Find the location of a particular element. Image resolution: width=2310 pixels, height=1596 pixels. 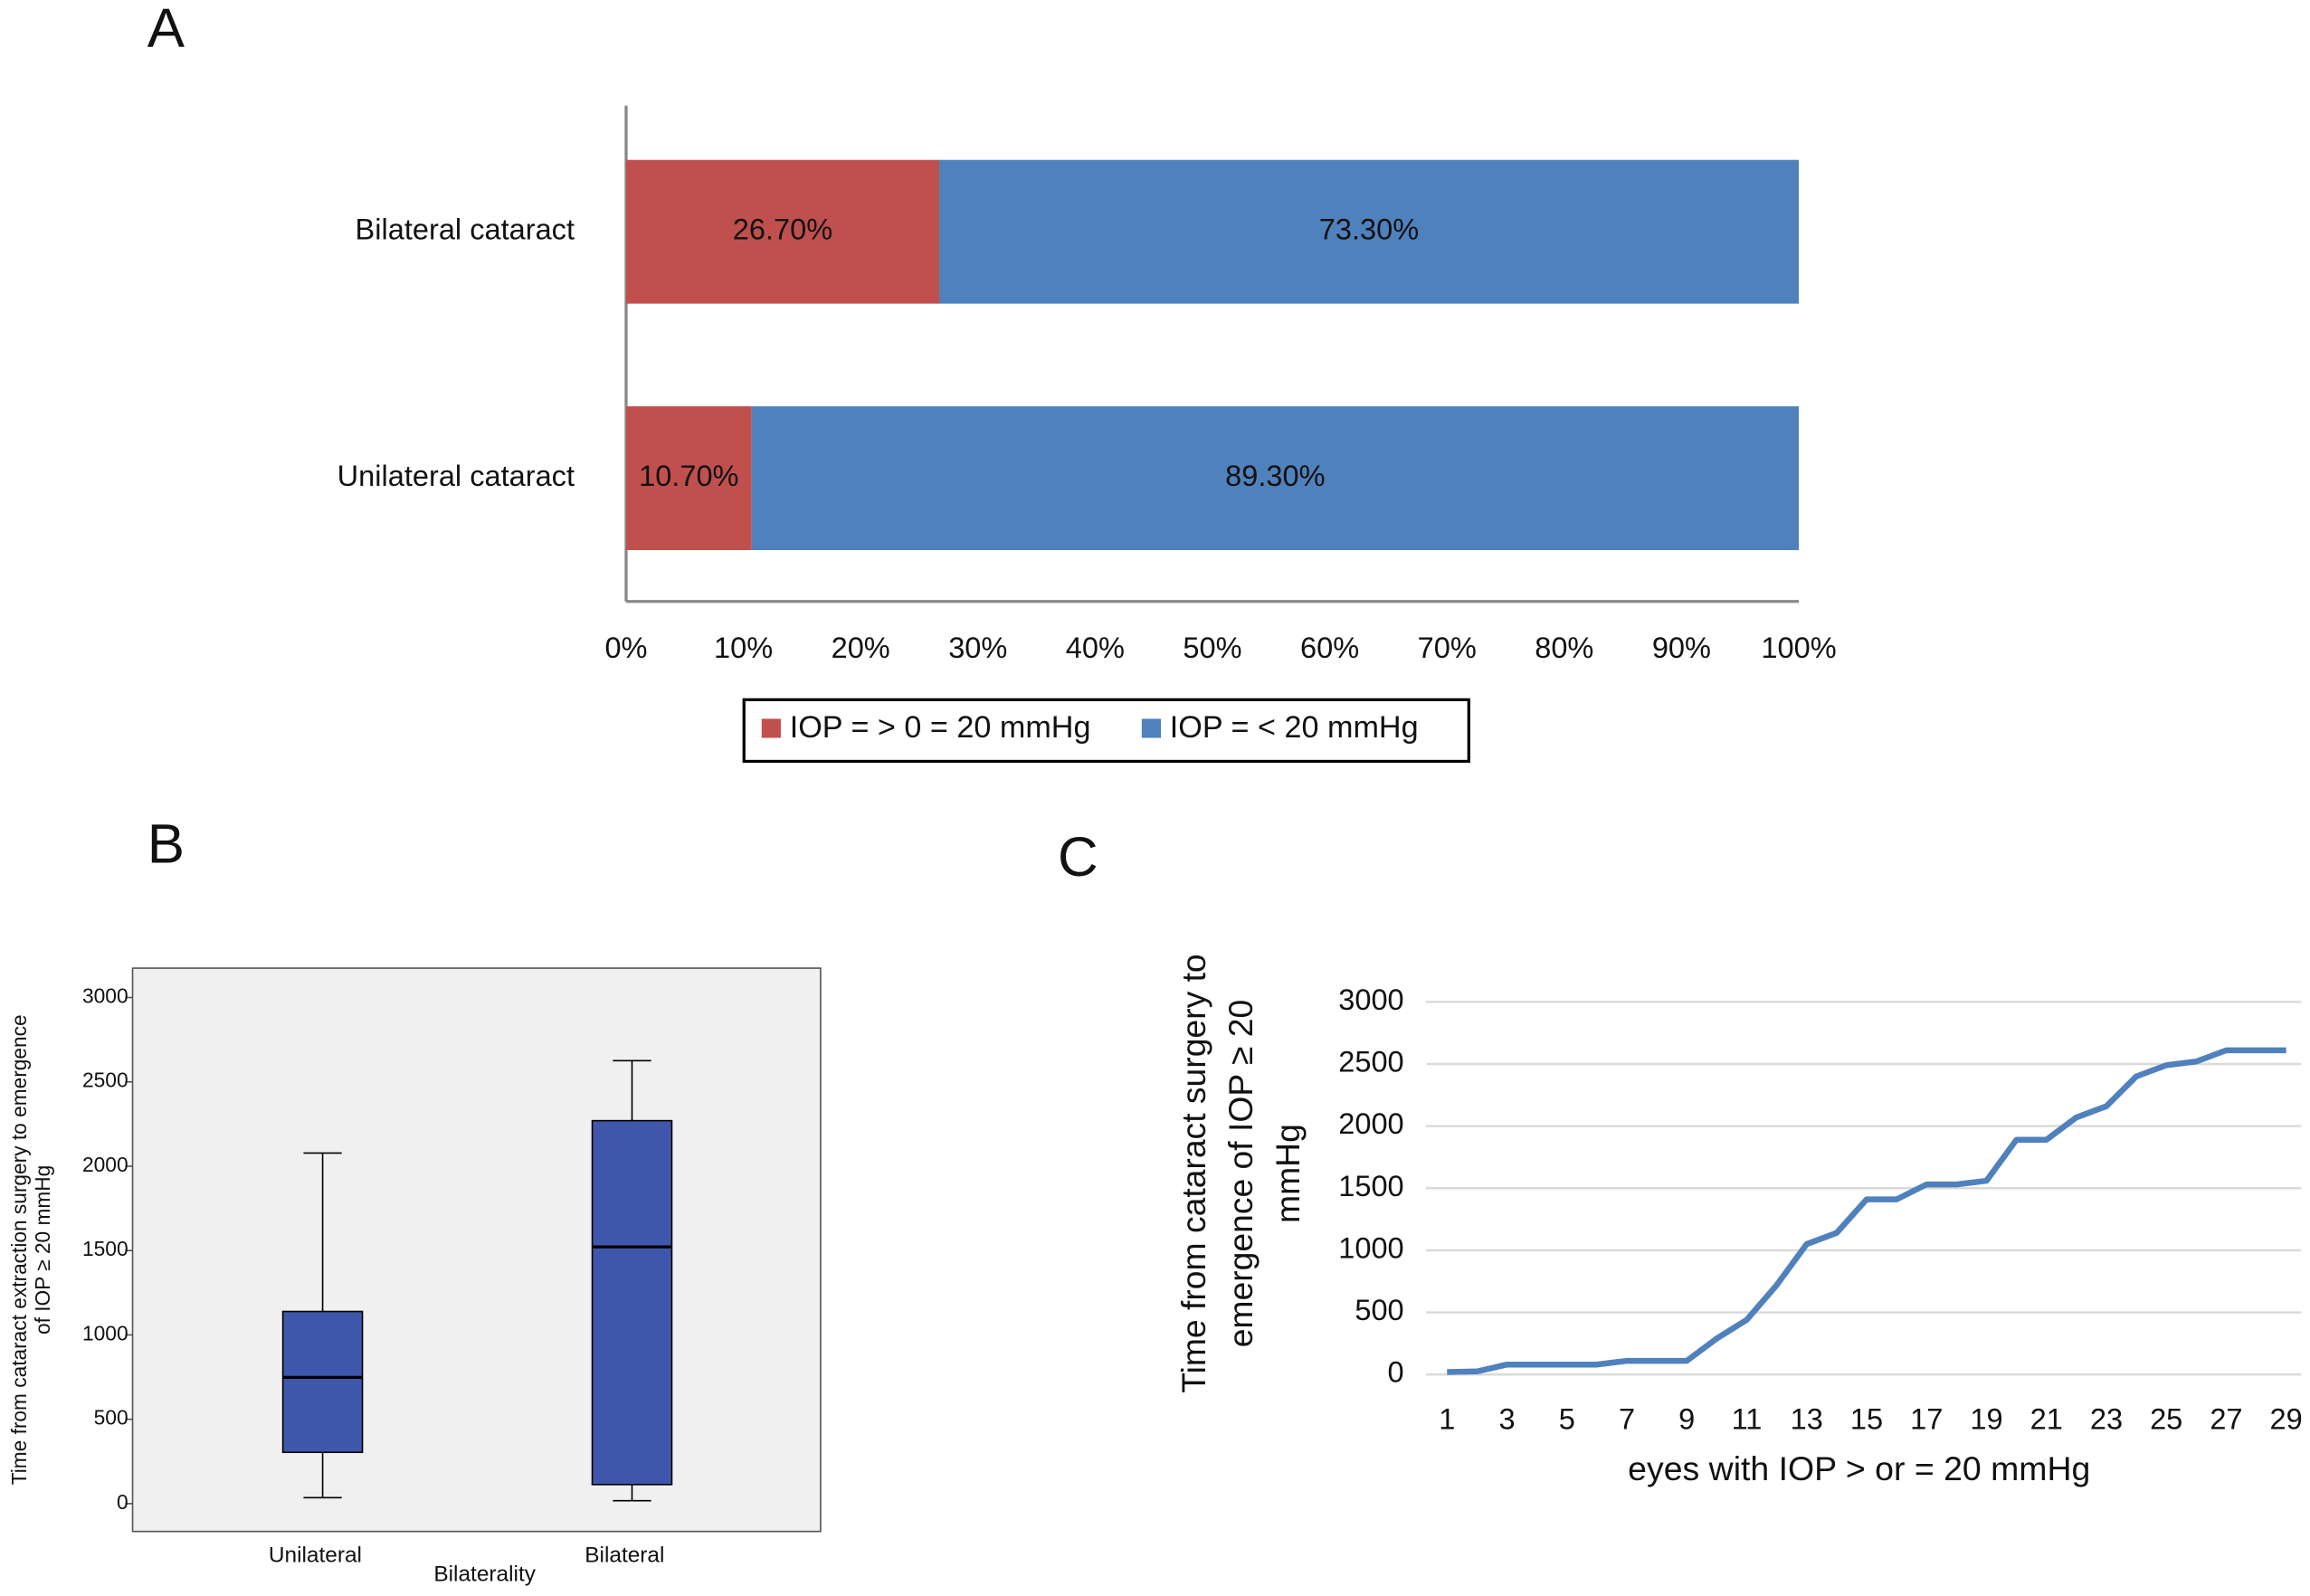

x-tick-label: 1 is located at coordinates (1447, 1420).